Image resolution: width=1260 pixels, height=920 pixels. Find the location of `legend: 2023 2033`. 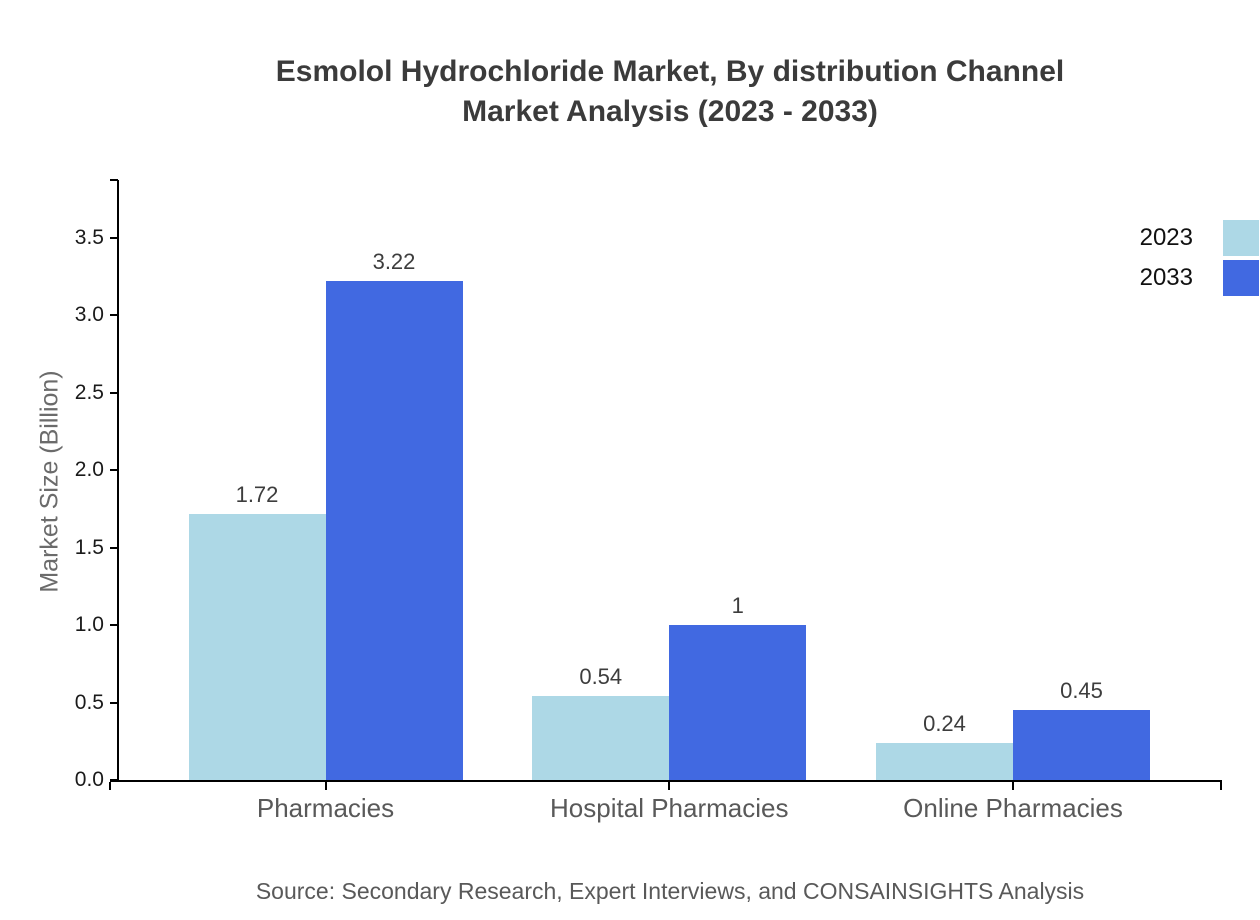

legend: 2023 2033 is located at coordinates (1199, 260).